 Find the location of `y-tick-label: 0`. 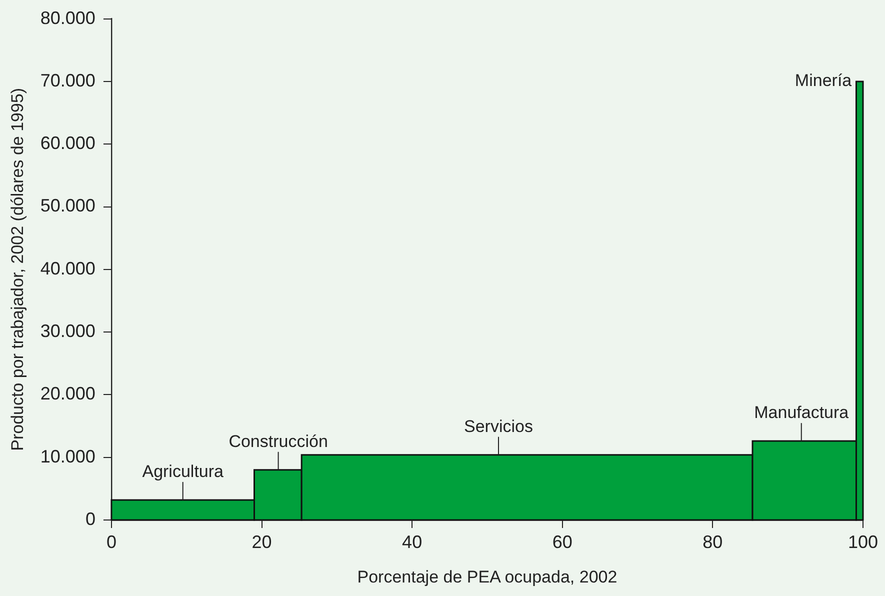

y-tick-label: 0 is located at coordinates (90, 518).